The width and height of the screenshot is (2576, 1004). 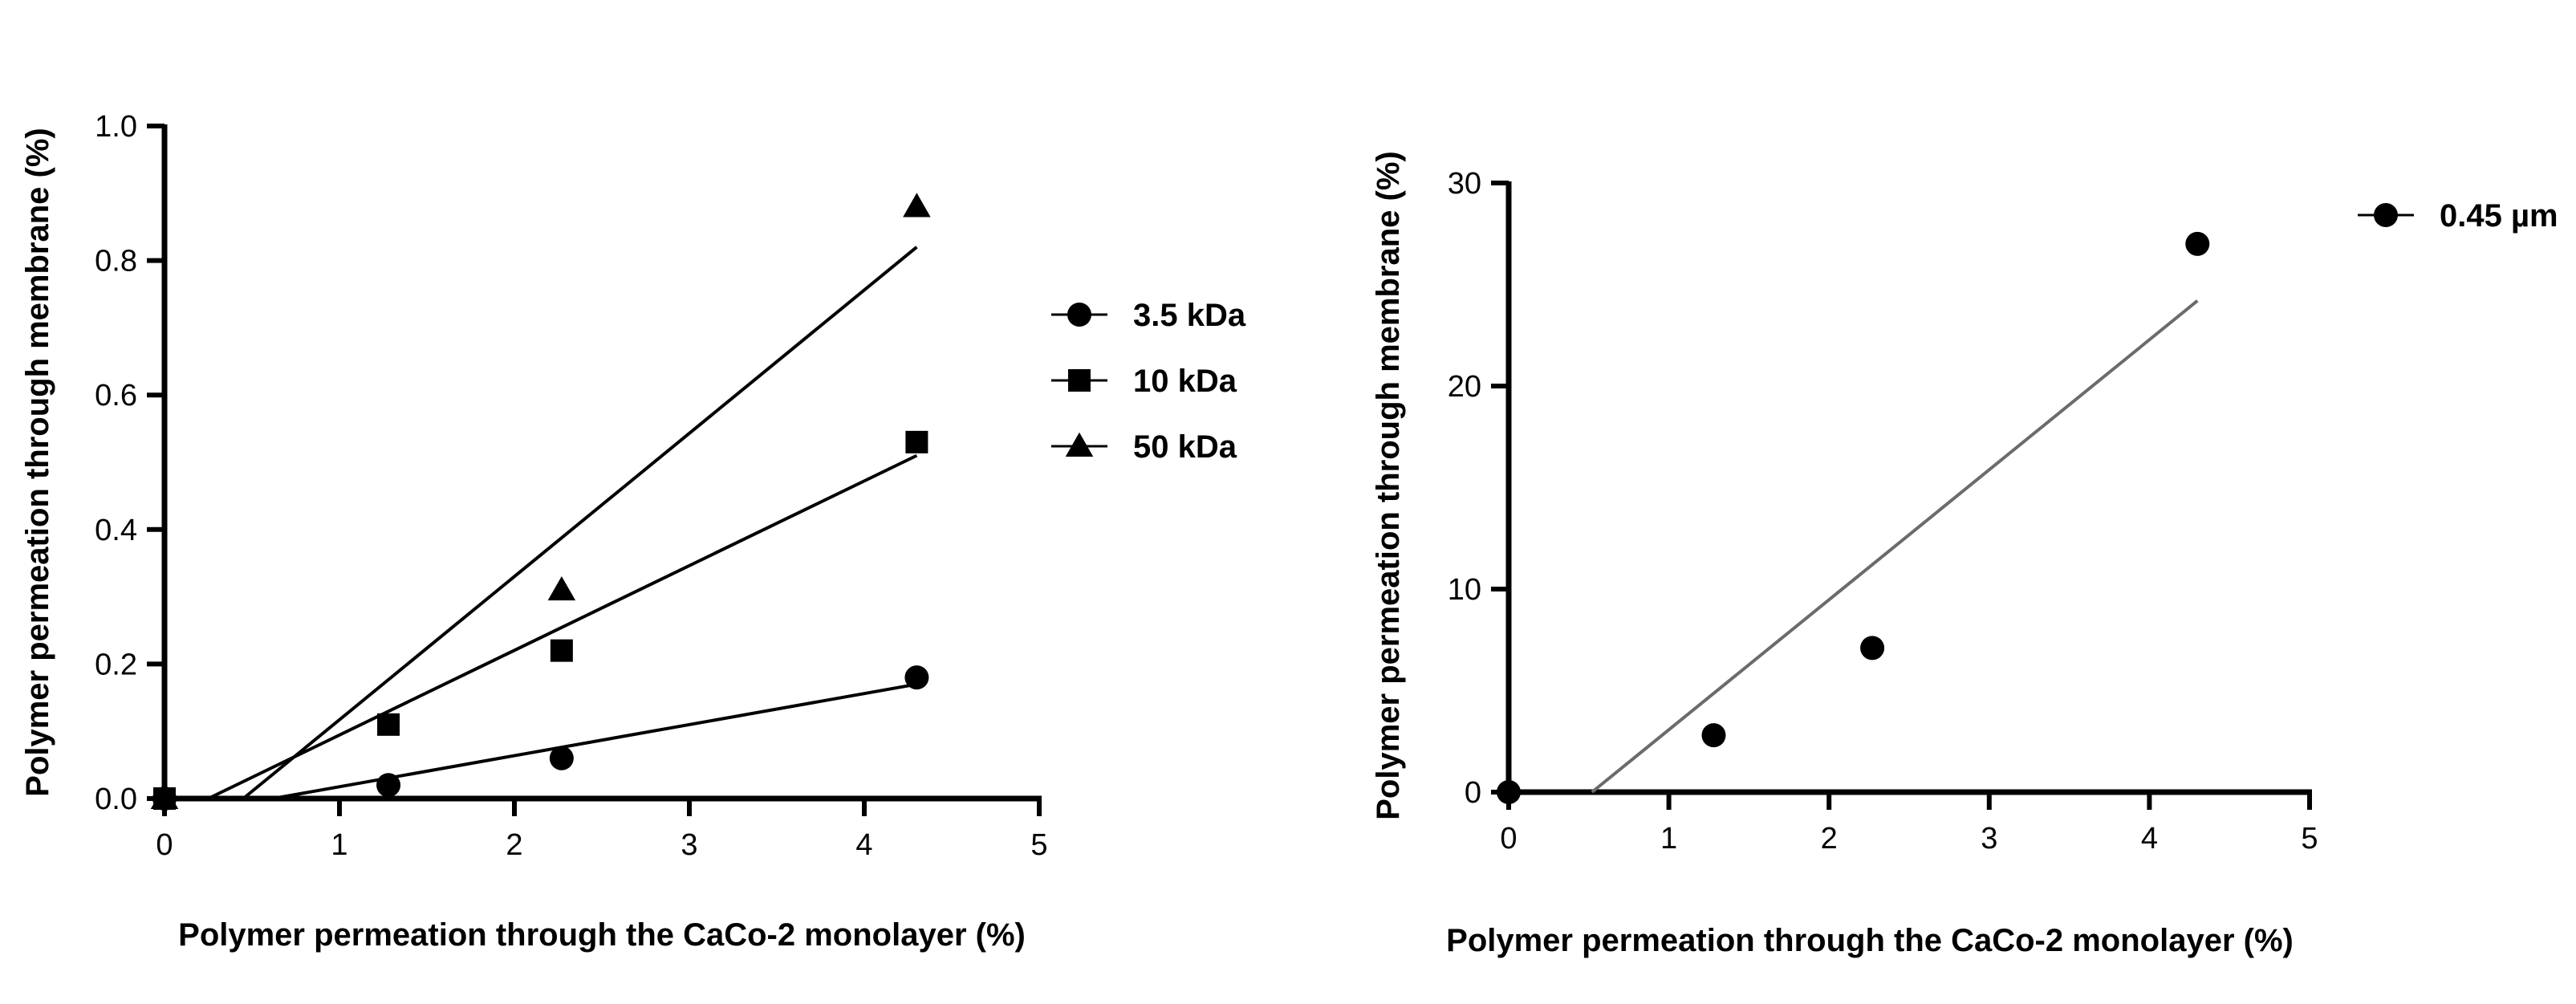 I want to click on fit-line-50-kDa, so click(x=580, y=523).